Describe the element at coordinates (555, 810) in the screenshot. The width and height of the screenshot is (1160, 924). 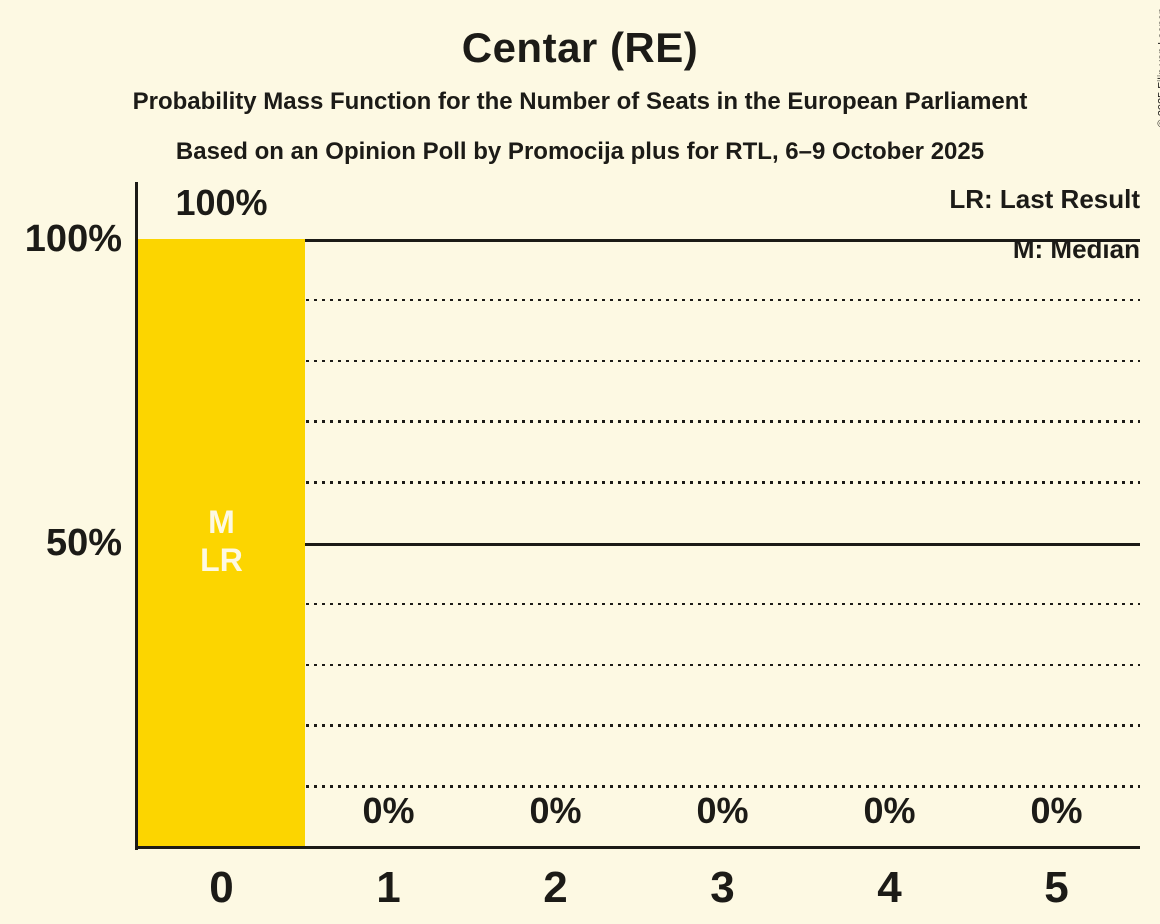
I see `value-label-2: 0%` at that location.